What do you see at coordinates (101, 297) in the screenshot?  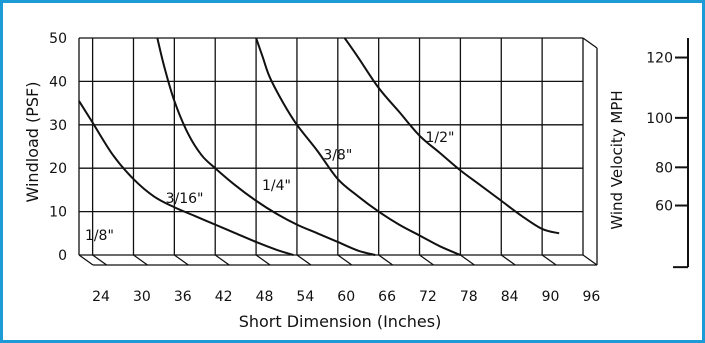 I see `x-tick-label: 24` at bounding box center [101, 297].